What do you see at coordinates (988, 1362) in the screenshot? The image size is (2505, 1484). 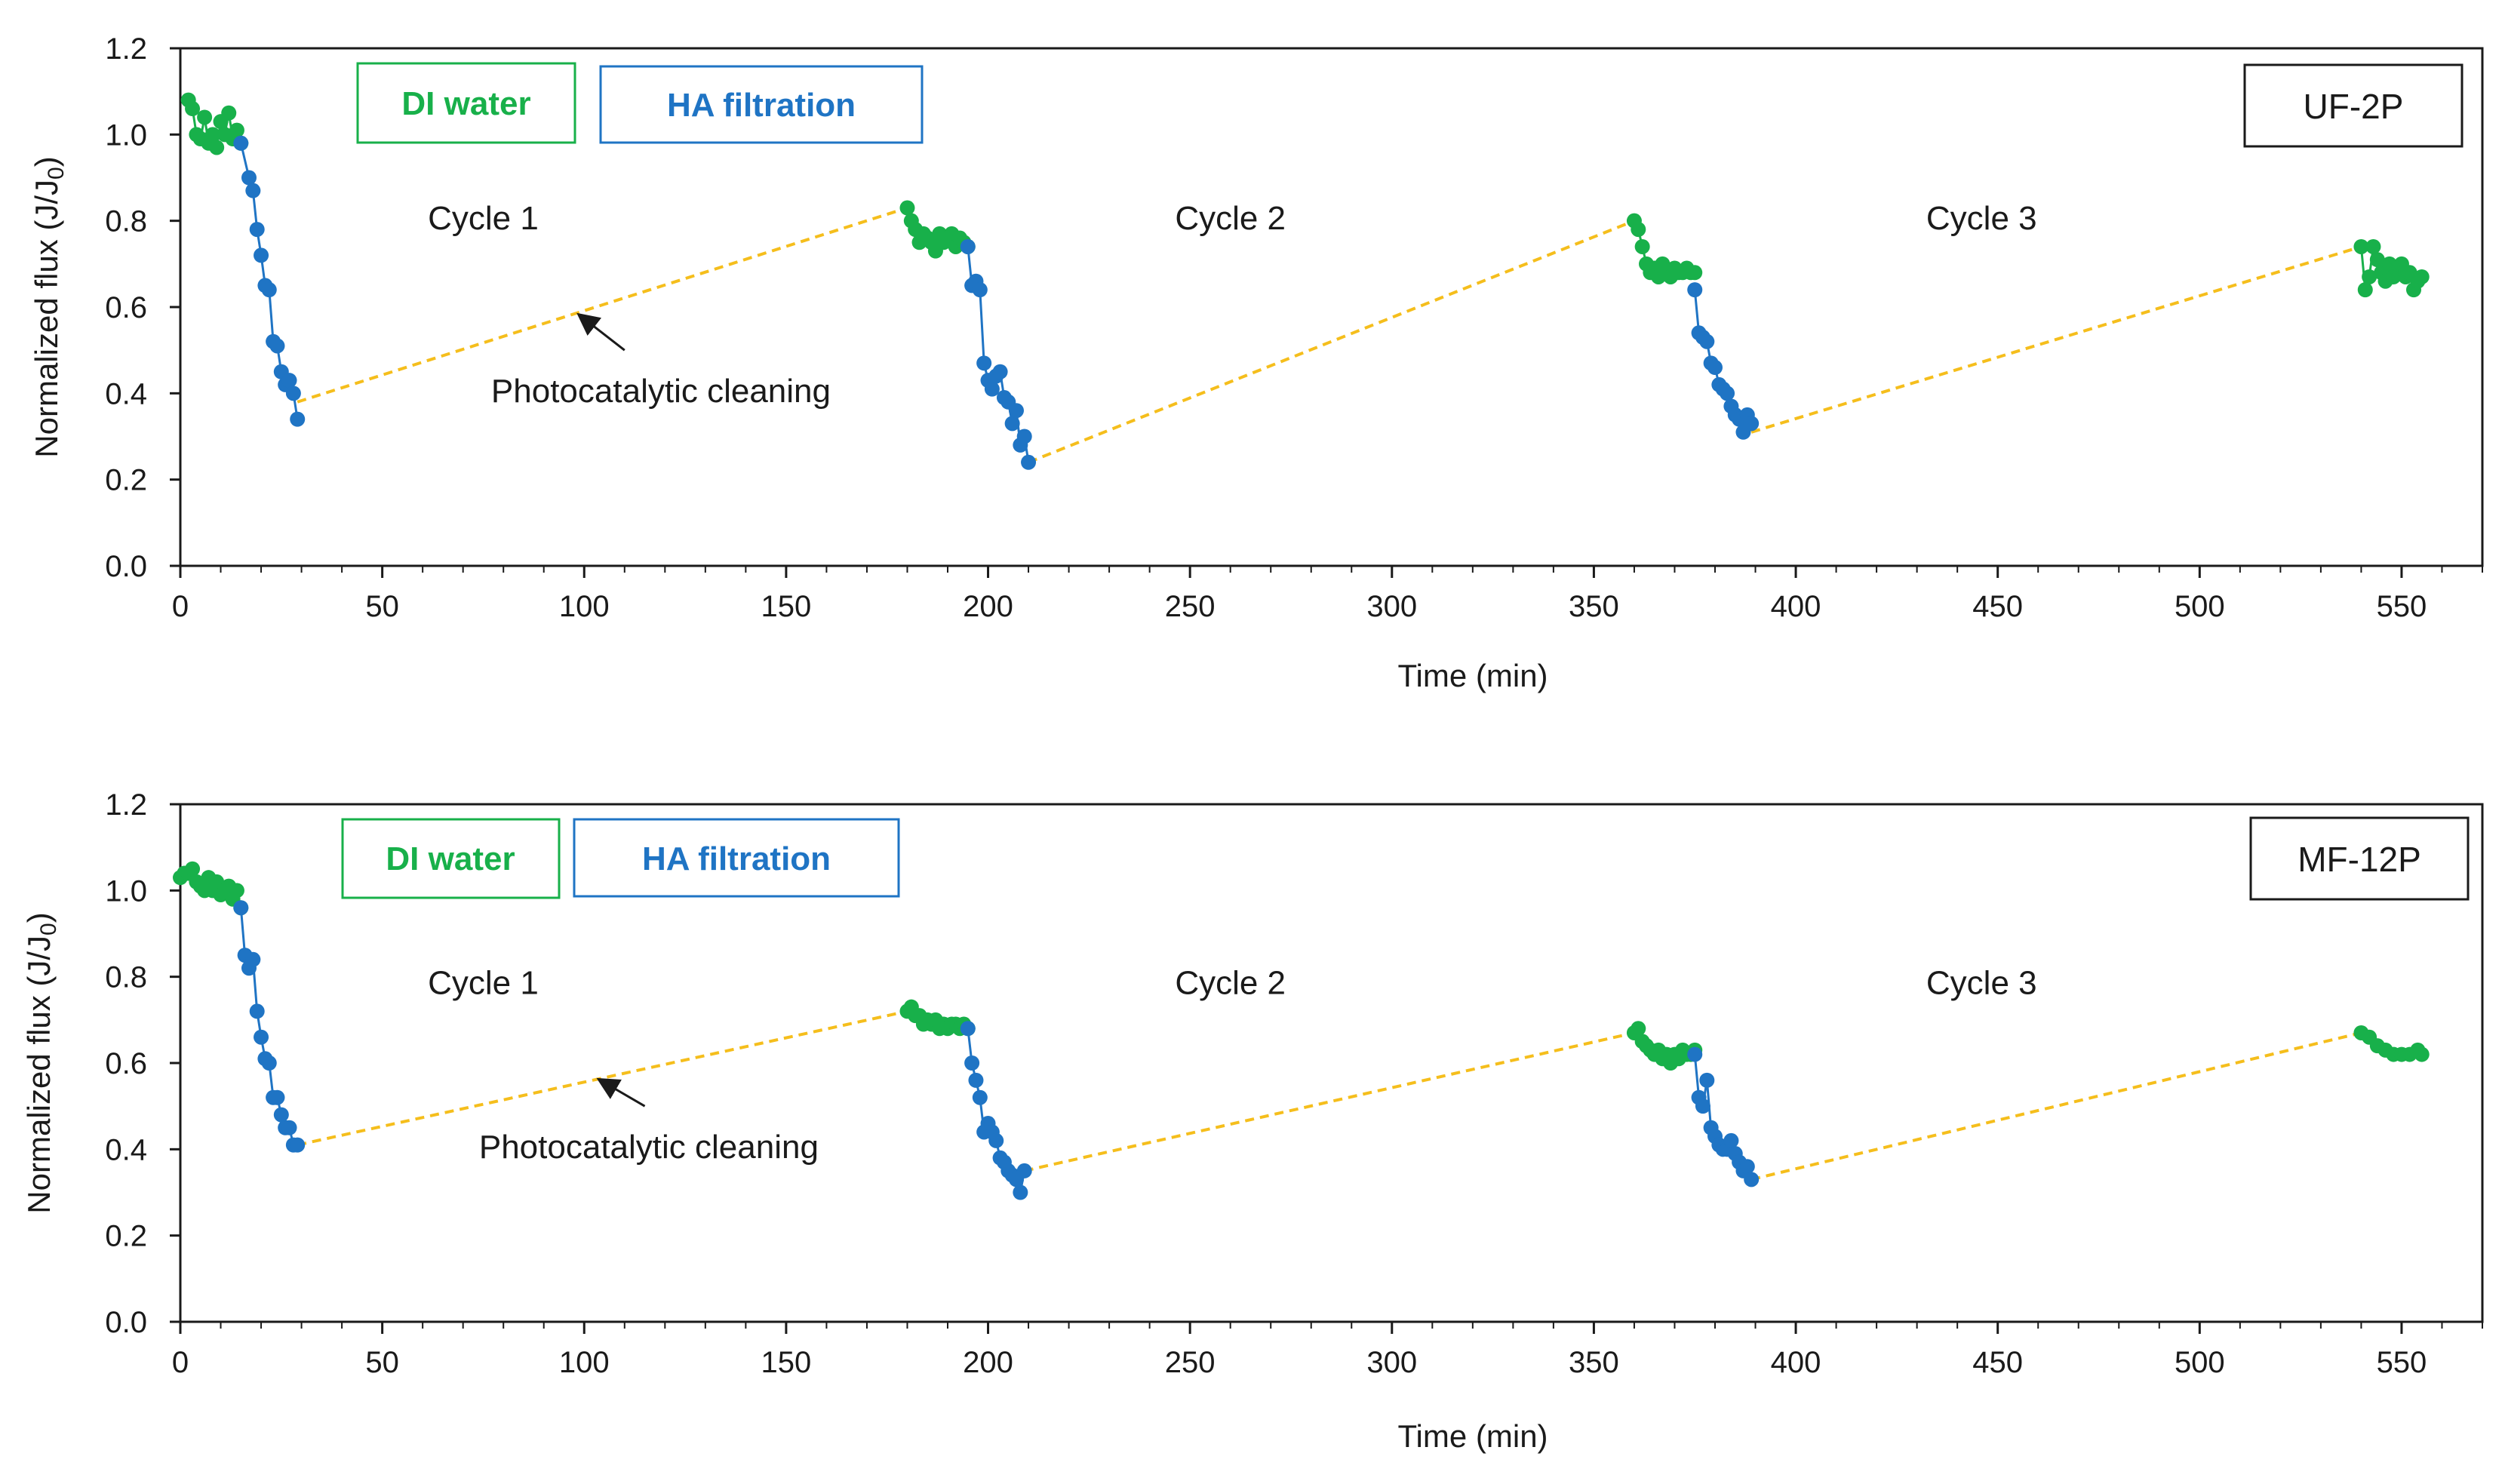 I see `x-tick-label: 200` at bounding box center [988, 1362].